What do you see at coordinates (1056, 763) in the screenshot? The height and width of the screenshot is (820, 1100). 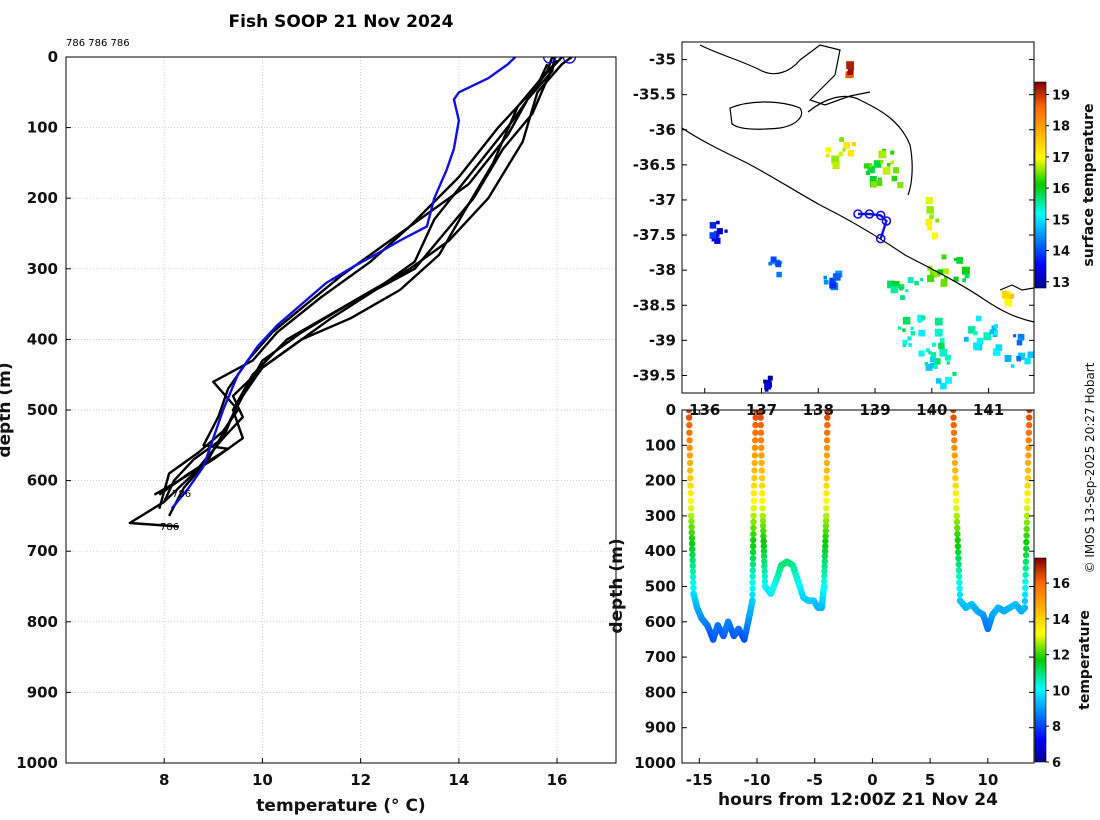 I see `temperature-colorbar-tick-label: 6` at bounding box center [1056, 763].